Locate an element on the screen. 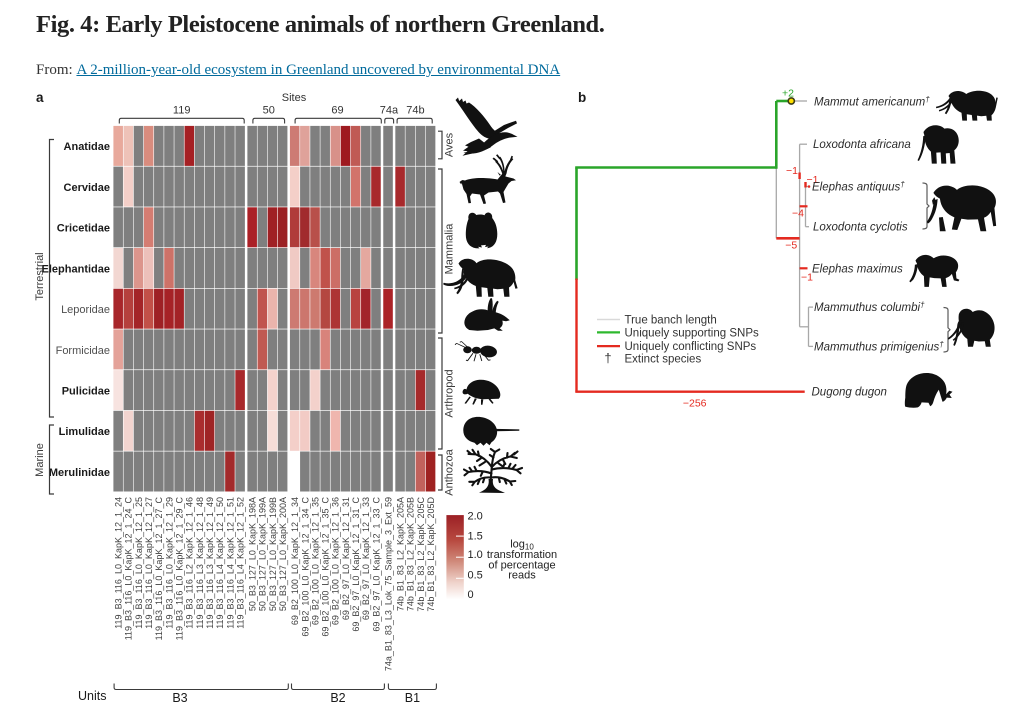 The width and height of the screenshot is (1024, 714). svg-text: 1.5 is located at coordinates (475, 537).